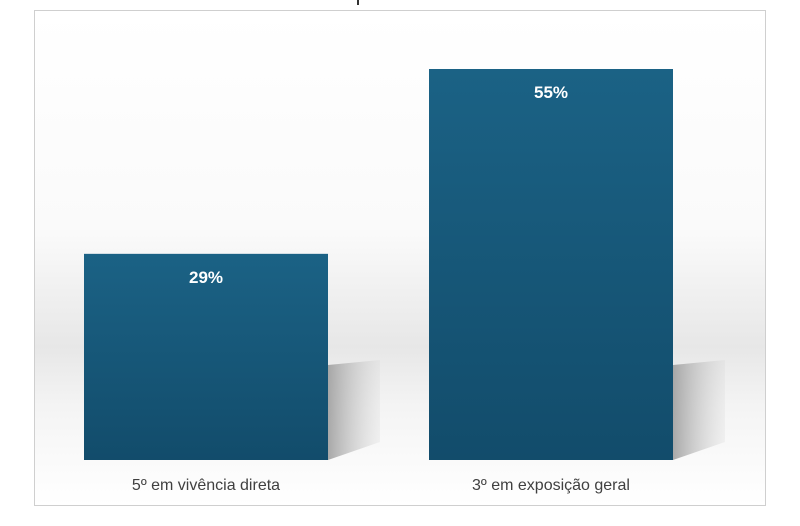 Image resolution: width=800 pixels, height=526 pixels. I want to click on chart-title-fragment, so click(358, 2).